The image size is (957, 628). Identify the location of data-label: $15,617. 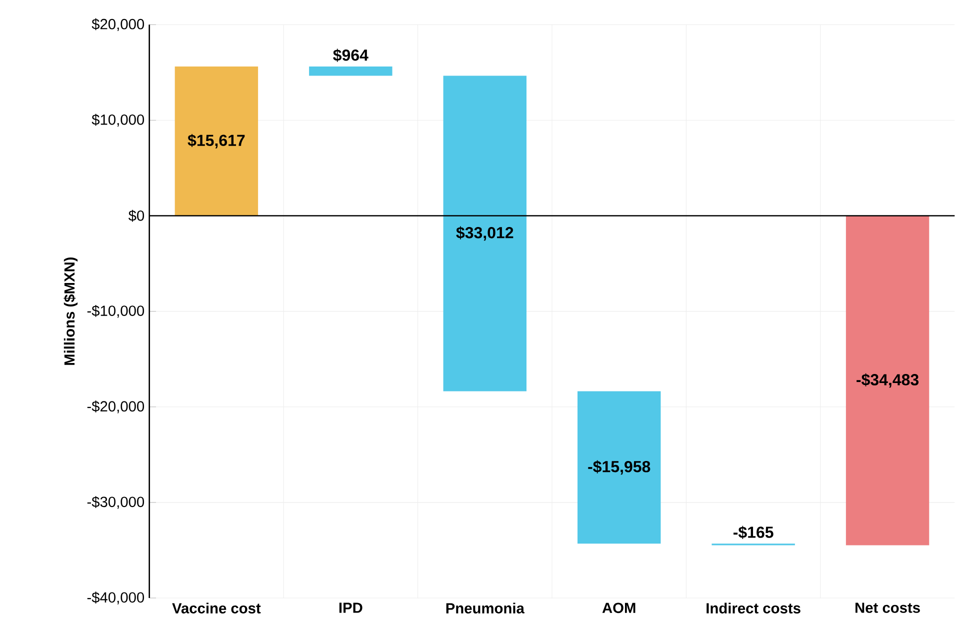
(216, 141).